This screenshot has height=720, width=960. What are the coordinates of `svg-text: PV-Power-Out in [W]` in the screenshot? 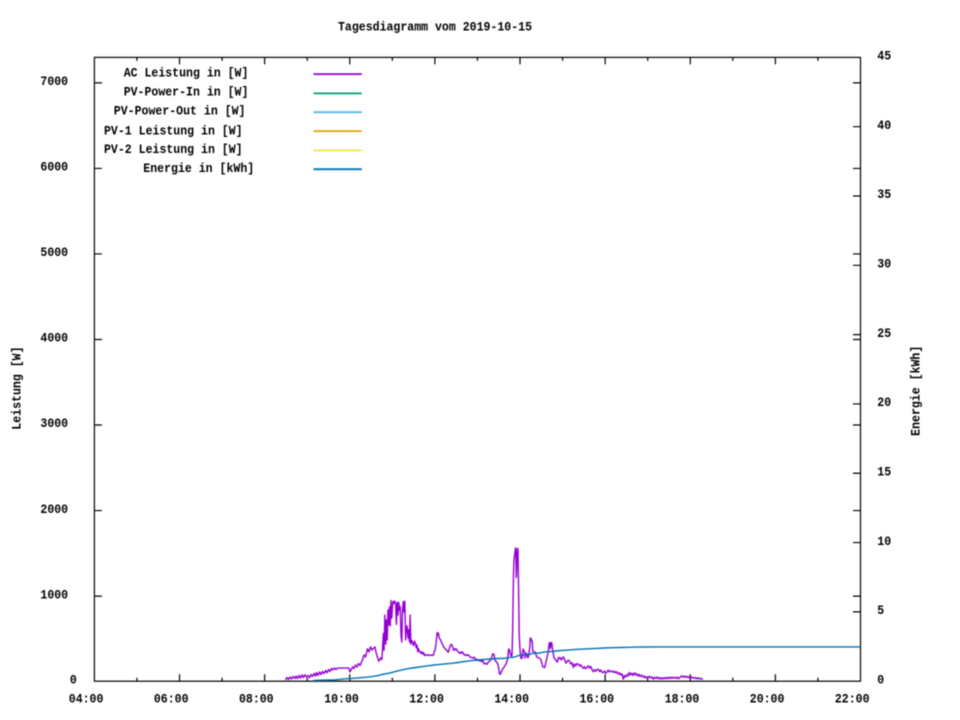 It's located at (180, 111).